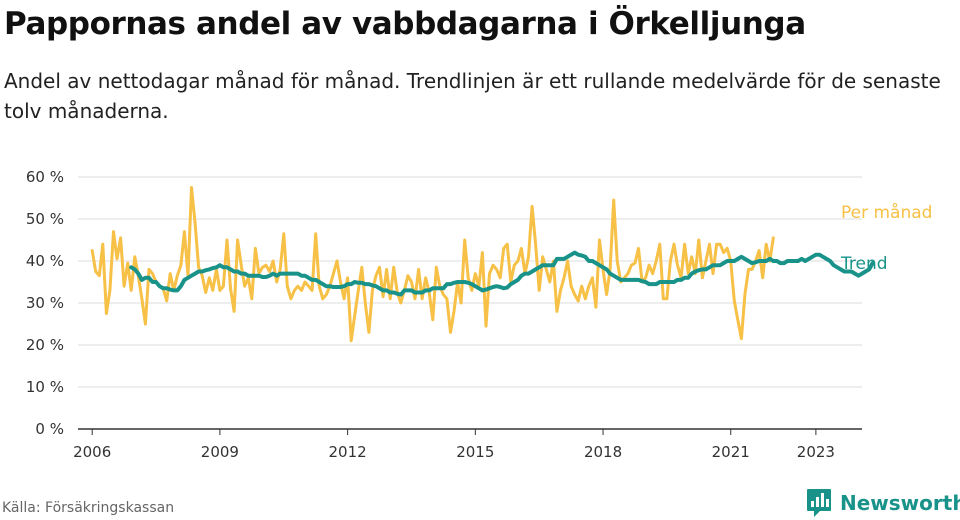  I want to click on y-tick-label: 50 %, so click(45, 219).